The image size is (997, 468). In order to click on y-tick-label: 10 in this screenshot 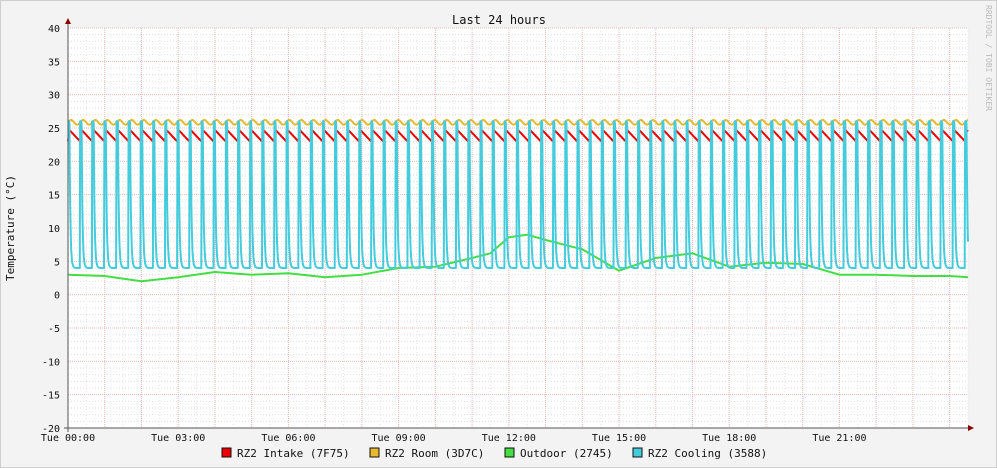, I will do `click(54, 229)`.